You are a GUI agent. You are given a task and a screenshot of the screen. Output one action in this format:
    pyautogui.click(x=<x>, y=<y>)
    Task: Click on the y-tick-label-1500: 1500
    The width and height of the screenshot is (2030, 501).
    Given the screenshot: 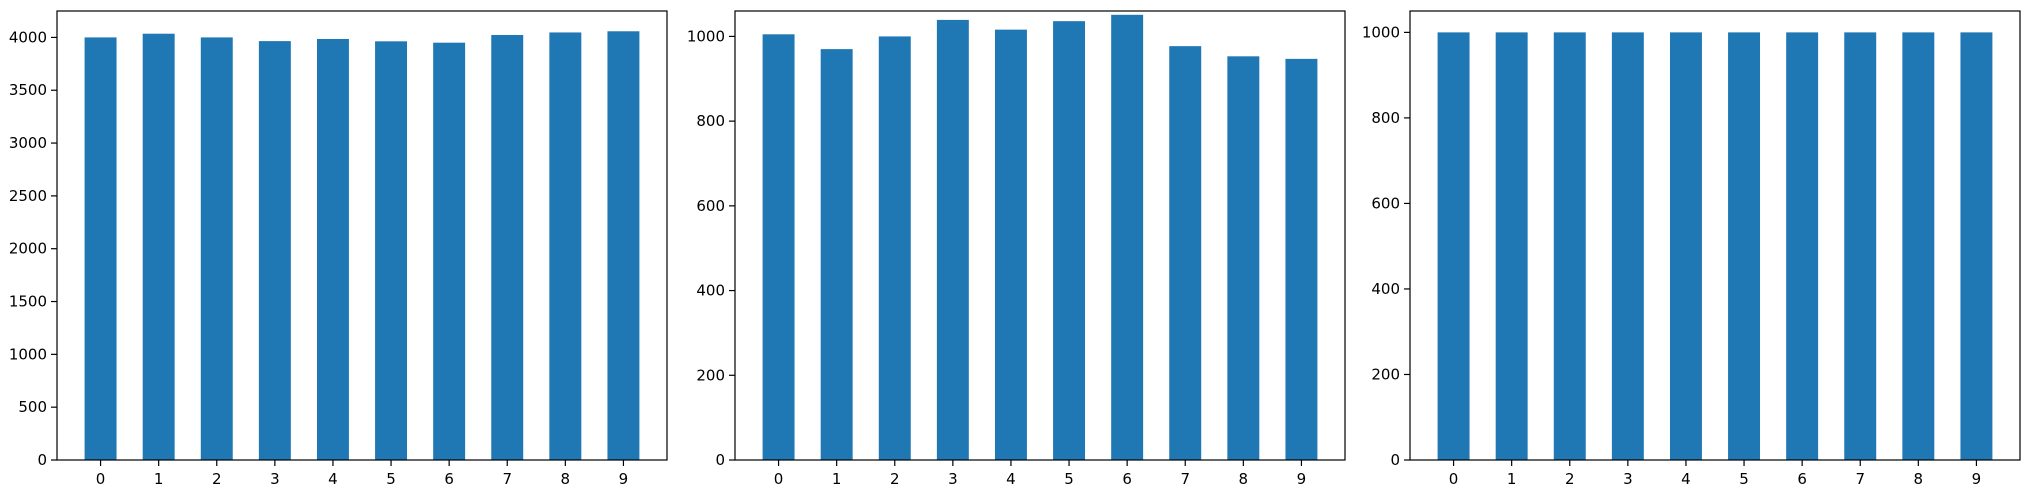 What is the action you would take?
    pyautogui.click(x=28, y=302)
    